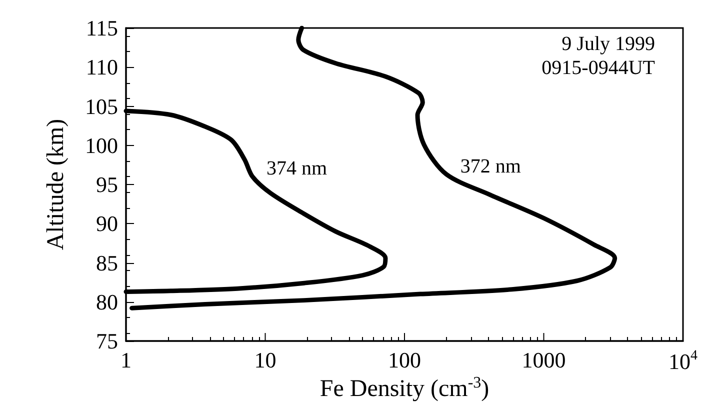 The width and height of the screenshot is (723, 414). I want to click on series-label: 372 nm, so click(491, 166).